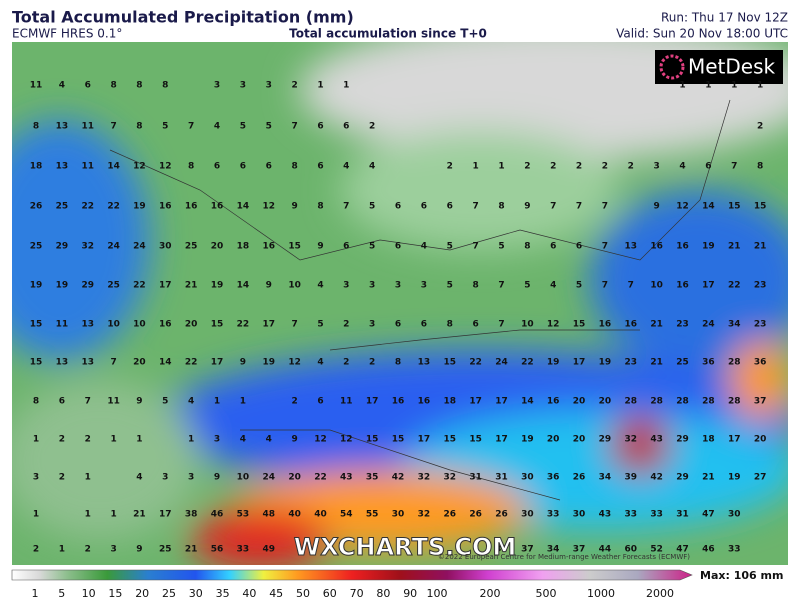 Image resolution: width=800 pixels, height=613 pixels. Describe the element at coordinates (357, 593) in the screenshot. I see `colorbar-label: 70` at that location.